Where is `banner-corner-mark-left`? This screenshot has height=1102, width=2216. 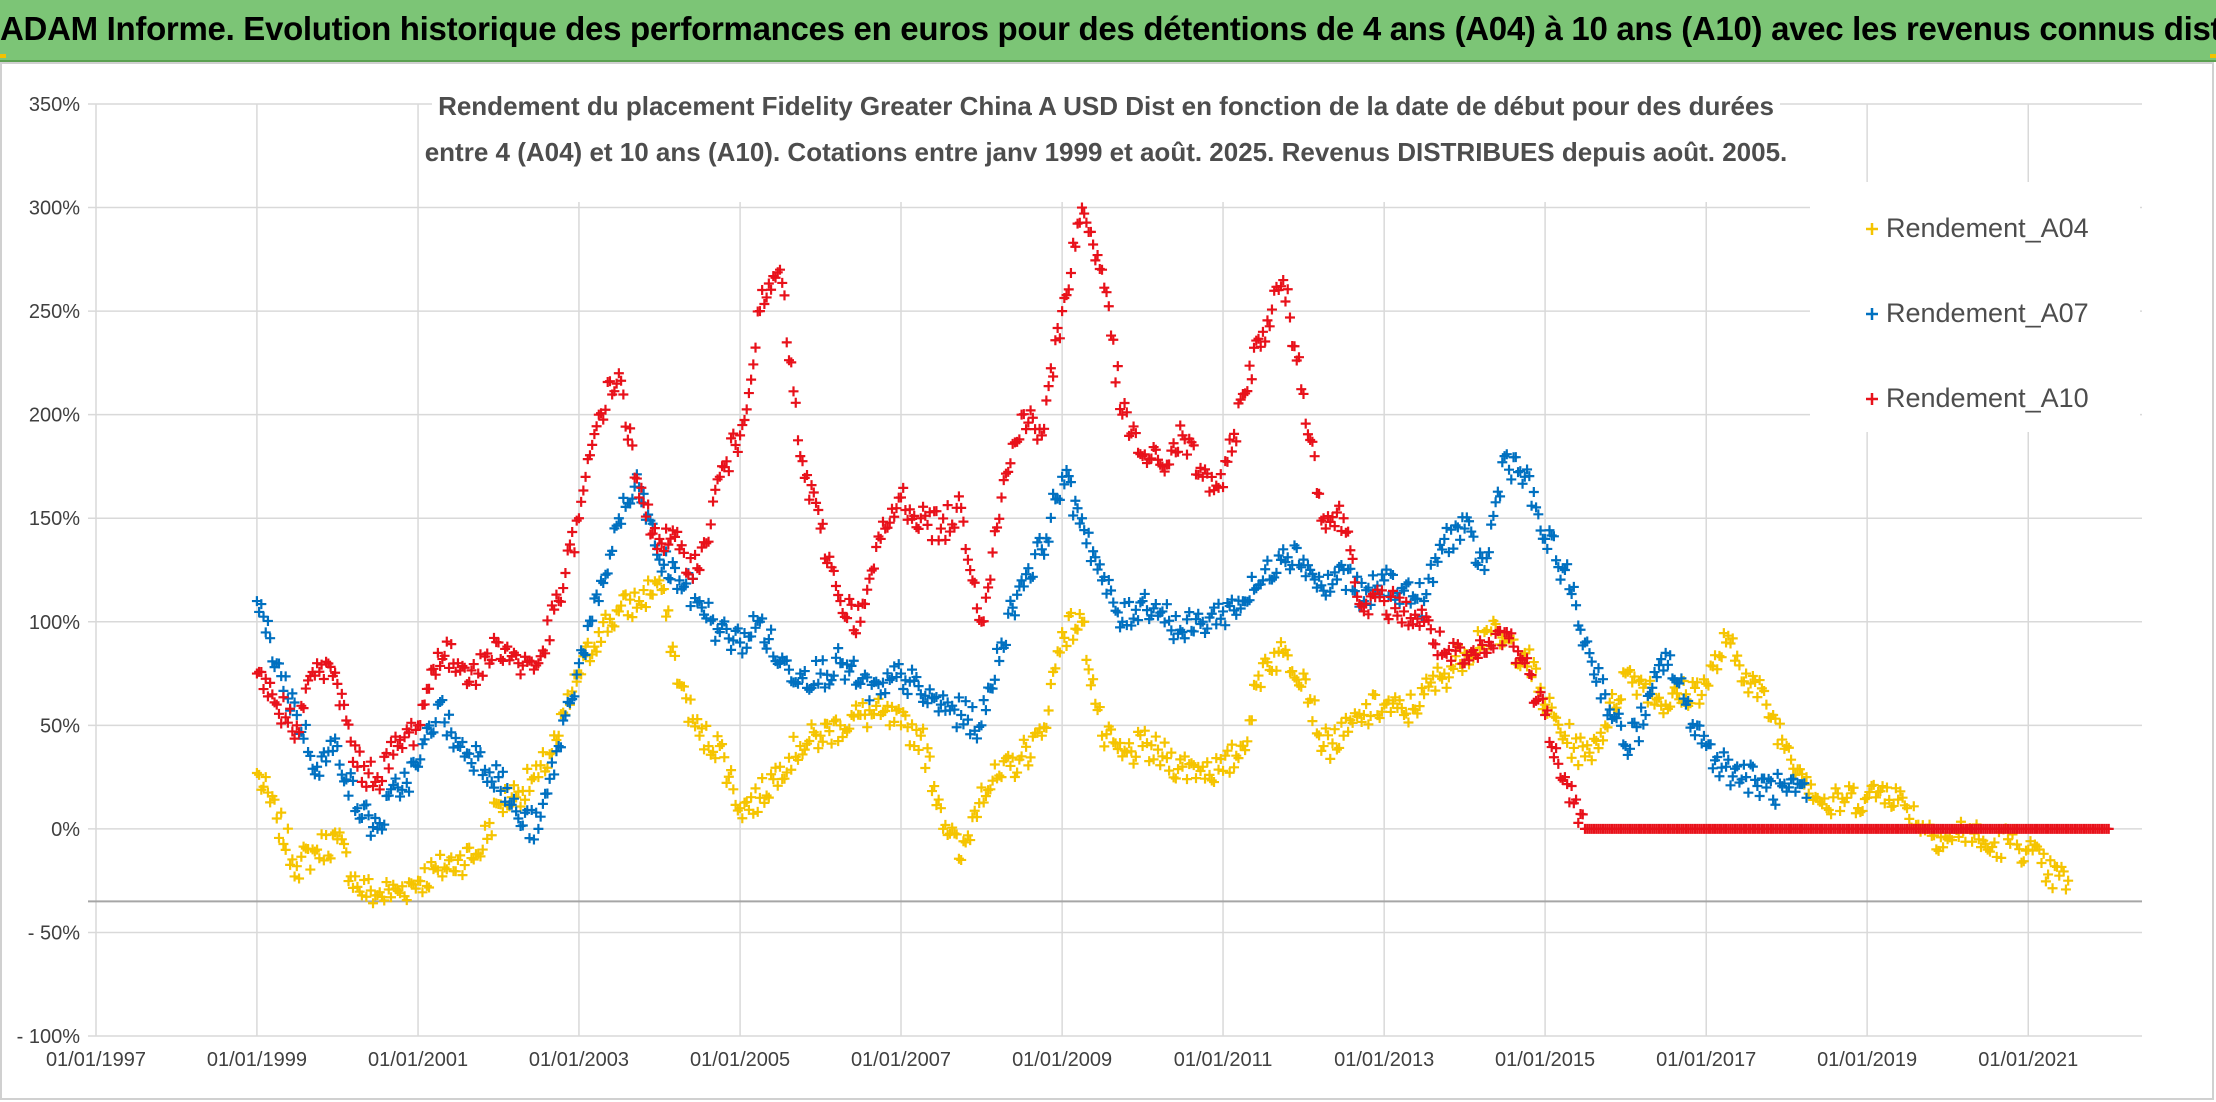
banner-corner-mark-left is located at coordinates (3, 56).